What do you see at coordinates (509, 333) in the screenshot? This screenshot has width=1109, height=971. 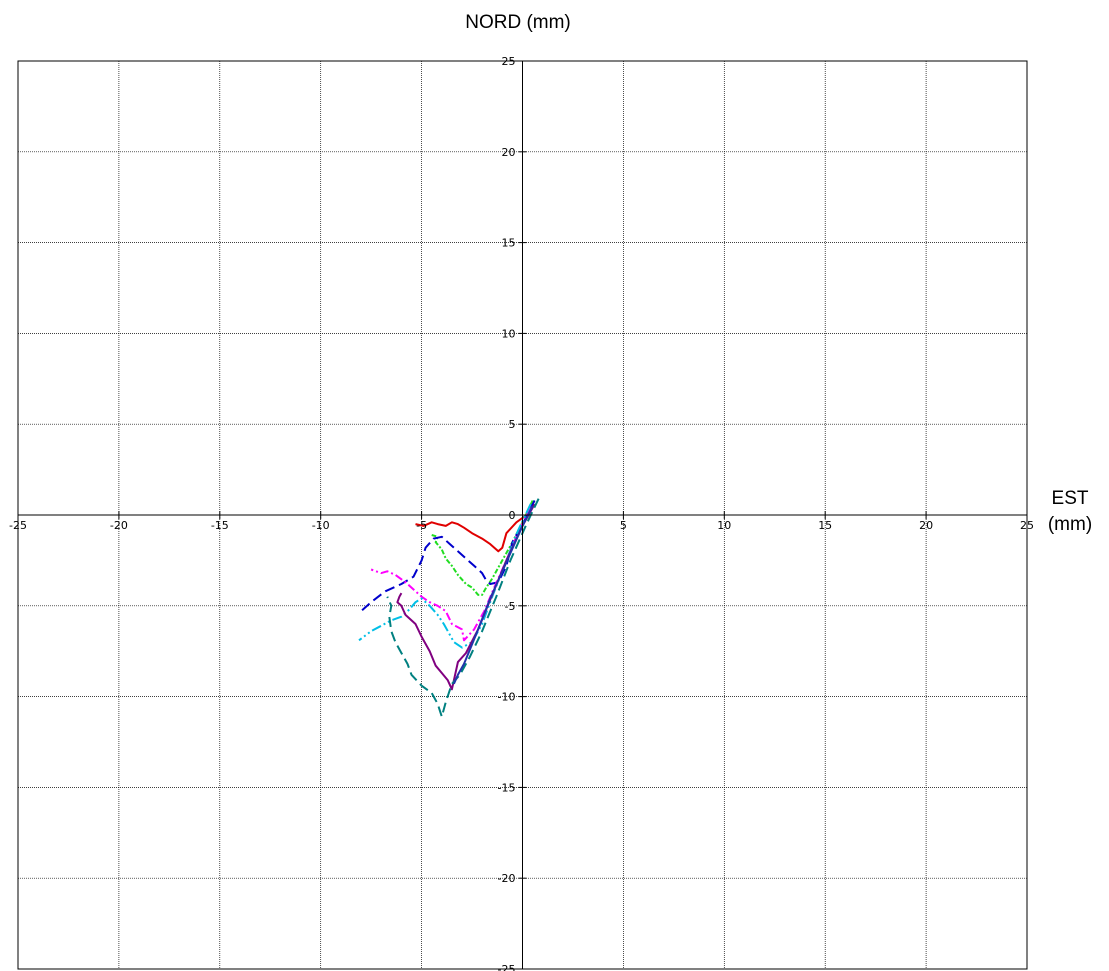 I see `y-tick-label: 10` at bounding box center [509, 333].